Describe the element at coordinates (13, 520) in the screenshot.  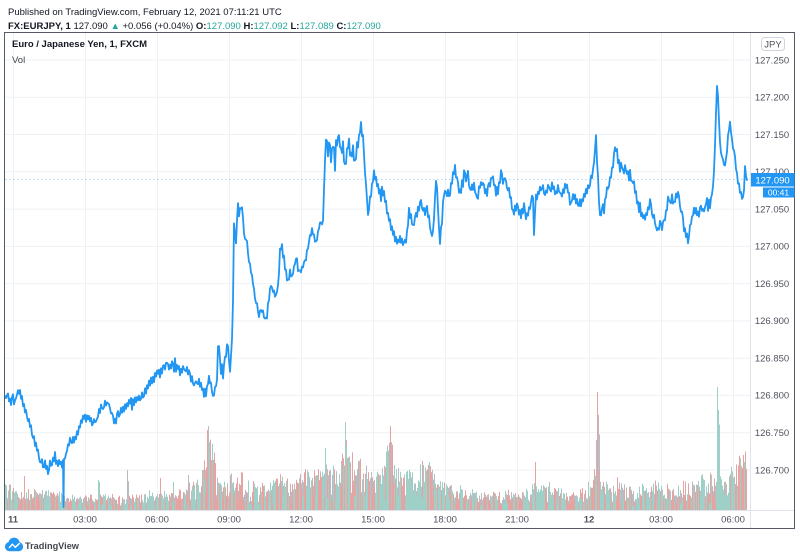
I see `svg-text: 11` at that location.